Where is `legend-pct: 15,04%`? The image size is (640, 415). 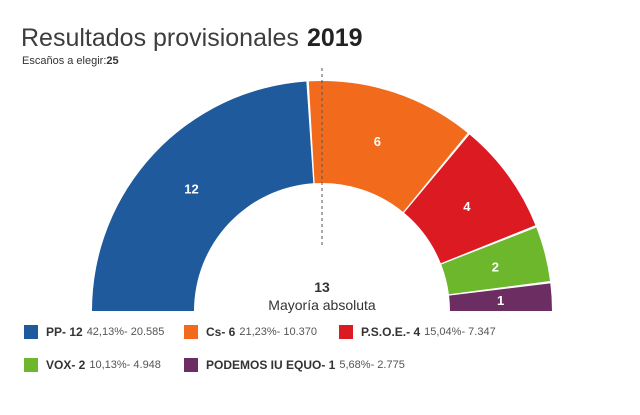 legend-pct: 15,04% is located at coordinates (443, 332).